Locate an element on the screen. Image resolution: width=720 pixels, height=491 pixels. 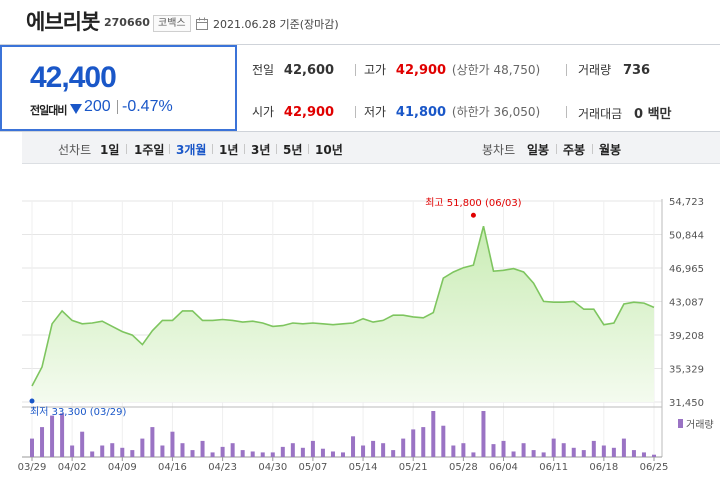
y-tick-label: 54,723 is located at coordinates (686, 202).